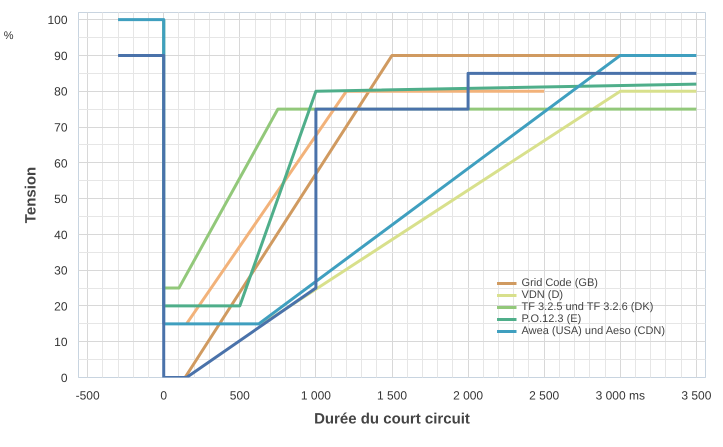 The width and height of the screenshot is (723, 447). I want to click on x-tick-label: 2 500, so click(544, 395).